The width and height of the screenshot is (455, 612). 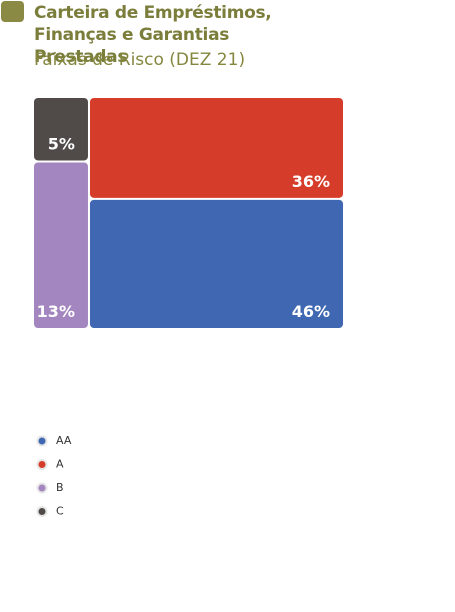 What do you see at coordinates (12, 11) in the screenshot?
I see `title-icon` at bounding box center [12, 11].